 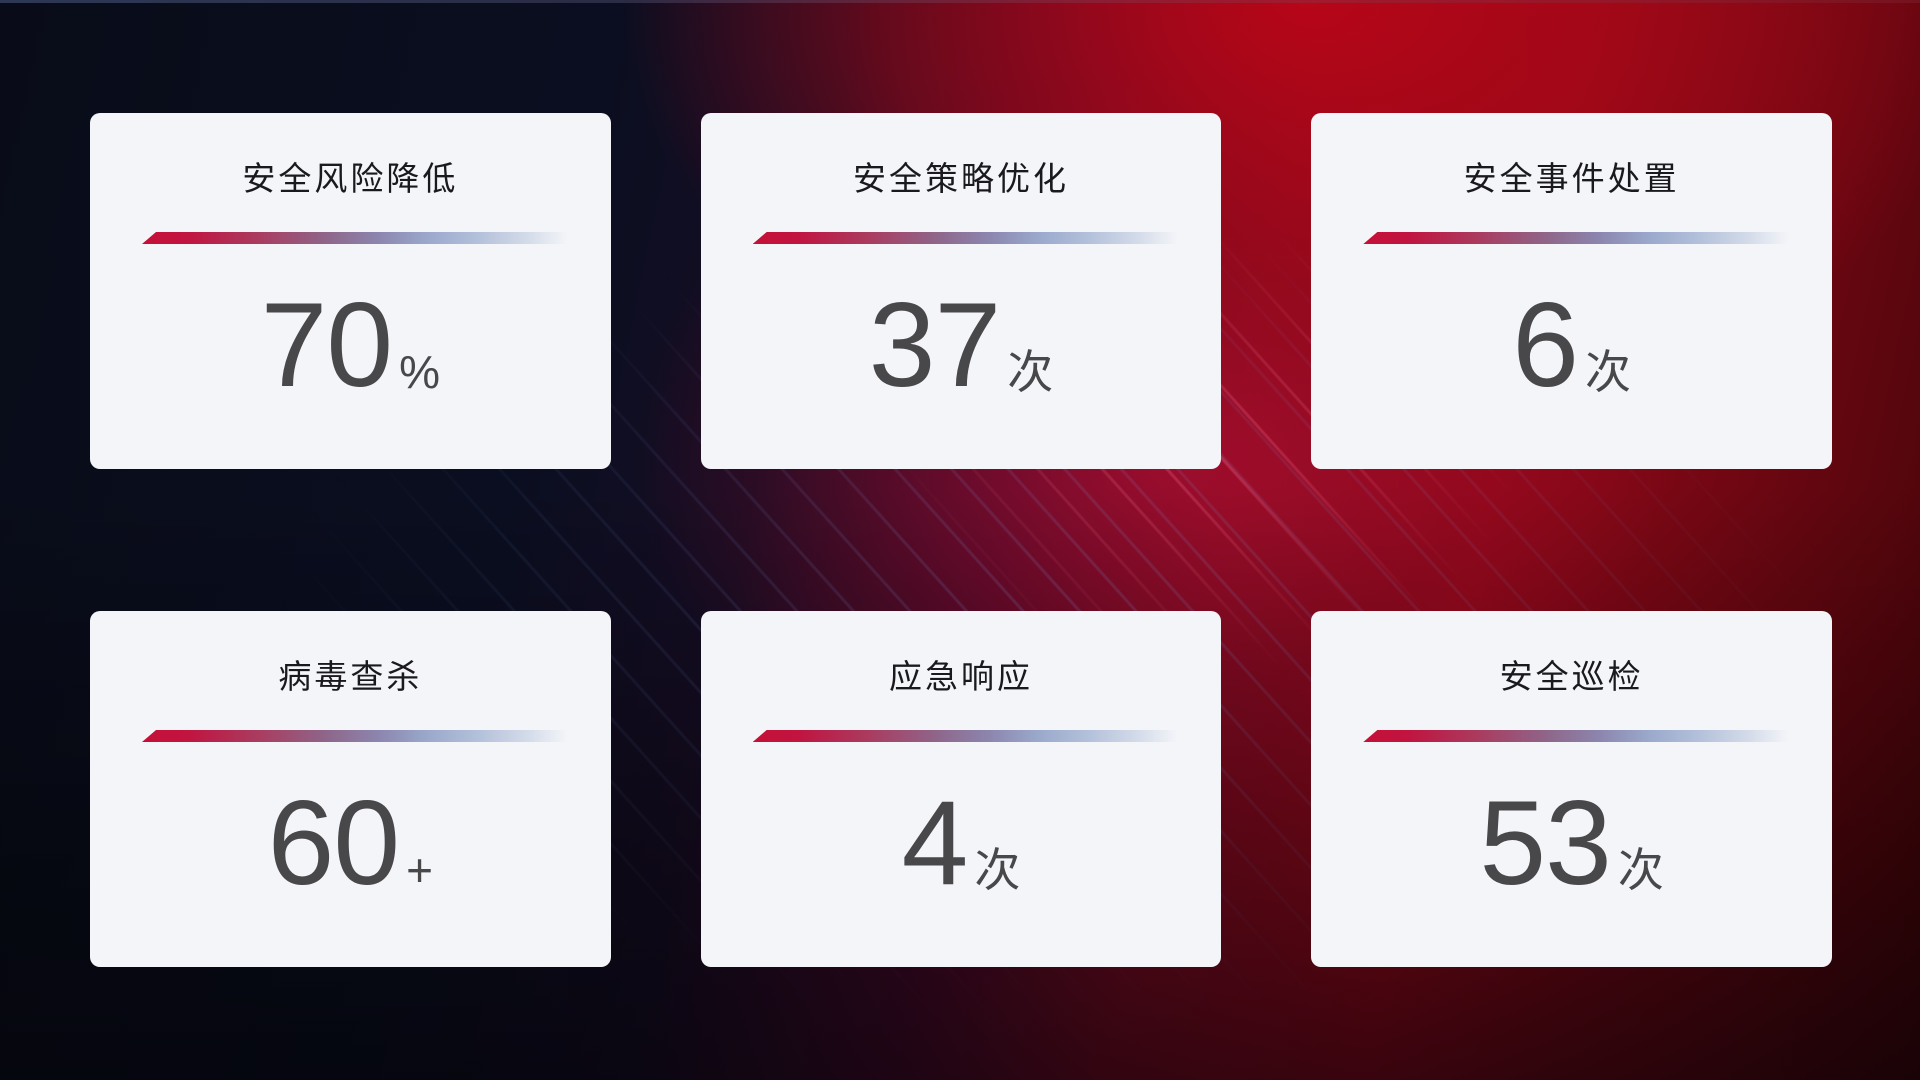 I want to click on stat-card-emergency-response: 应急响应 4 次, so click(x=961, y=789).